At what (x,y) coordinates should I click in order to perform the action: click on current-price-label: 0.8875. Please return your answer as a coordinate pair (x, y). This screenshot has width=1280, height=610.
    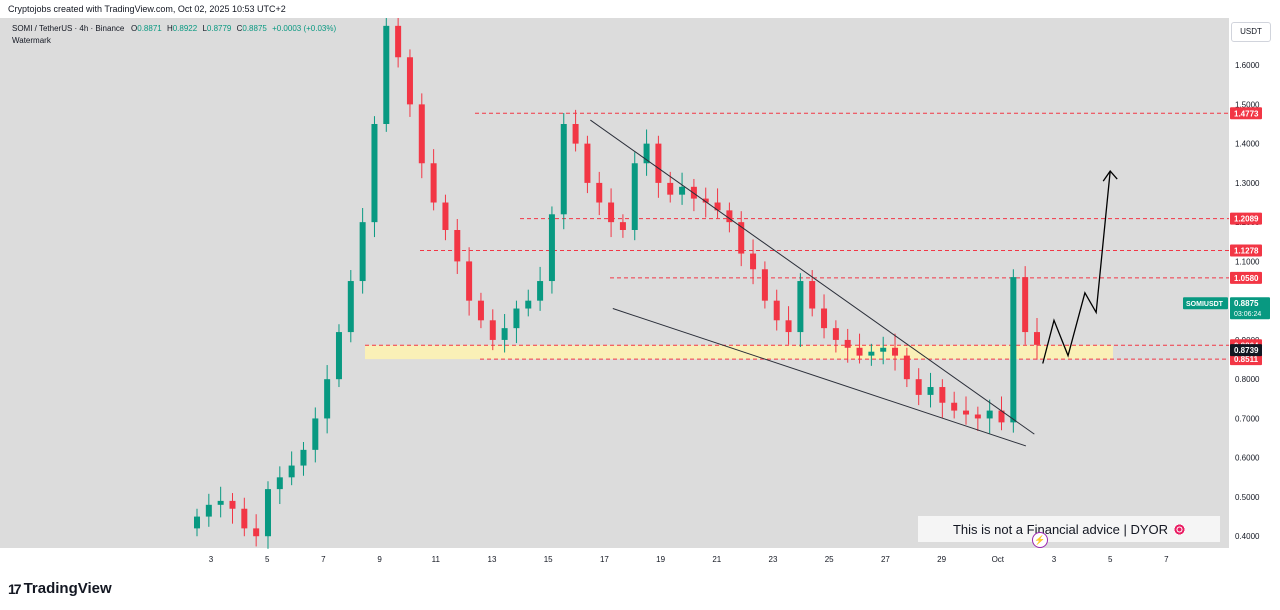
    Looking at the image, I should click on (1246, 303).